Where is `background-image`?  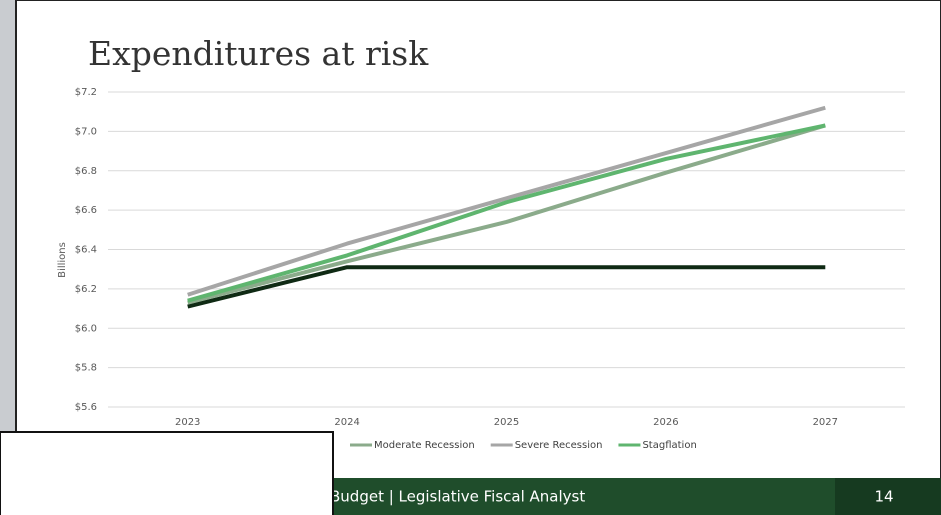
background-image is located at coordinates (8, 257).